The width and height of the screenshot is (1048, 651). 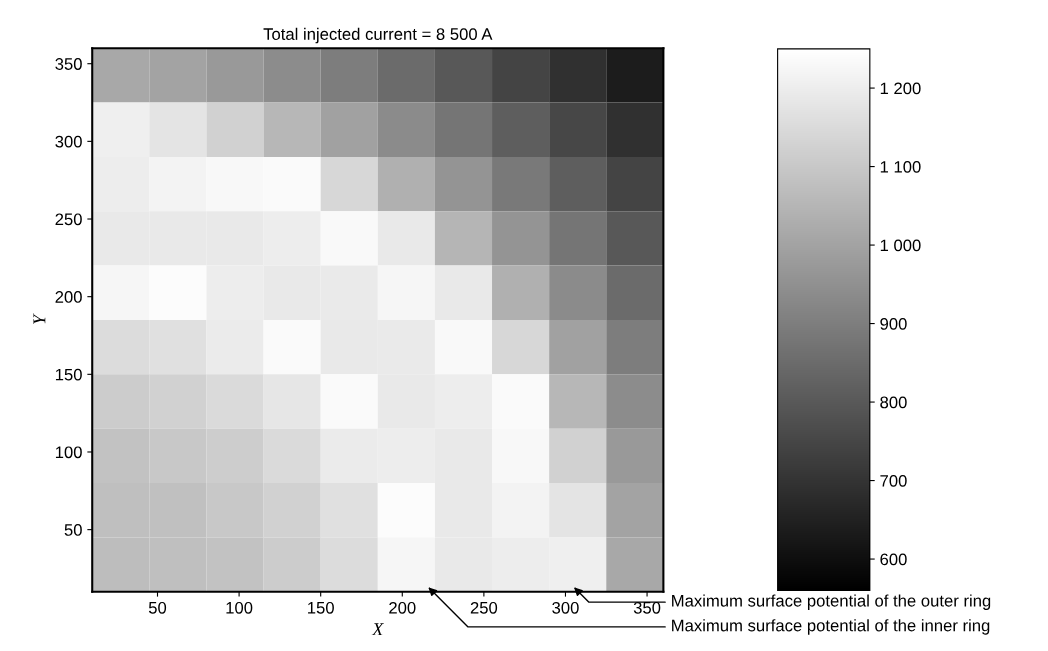 What do you see at coordinates (565, 607) in the screenshot?
I see `x-tick-label: 300` at bounding box center [565, 607].